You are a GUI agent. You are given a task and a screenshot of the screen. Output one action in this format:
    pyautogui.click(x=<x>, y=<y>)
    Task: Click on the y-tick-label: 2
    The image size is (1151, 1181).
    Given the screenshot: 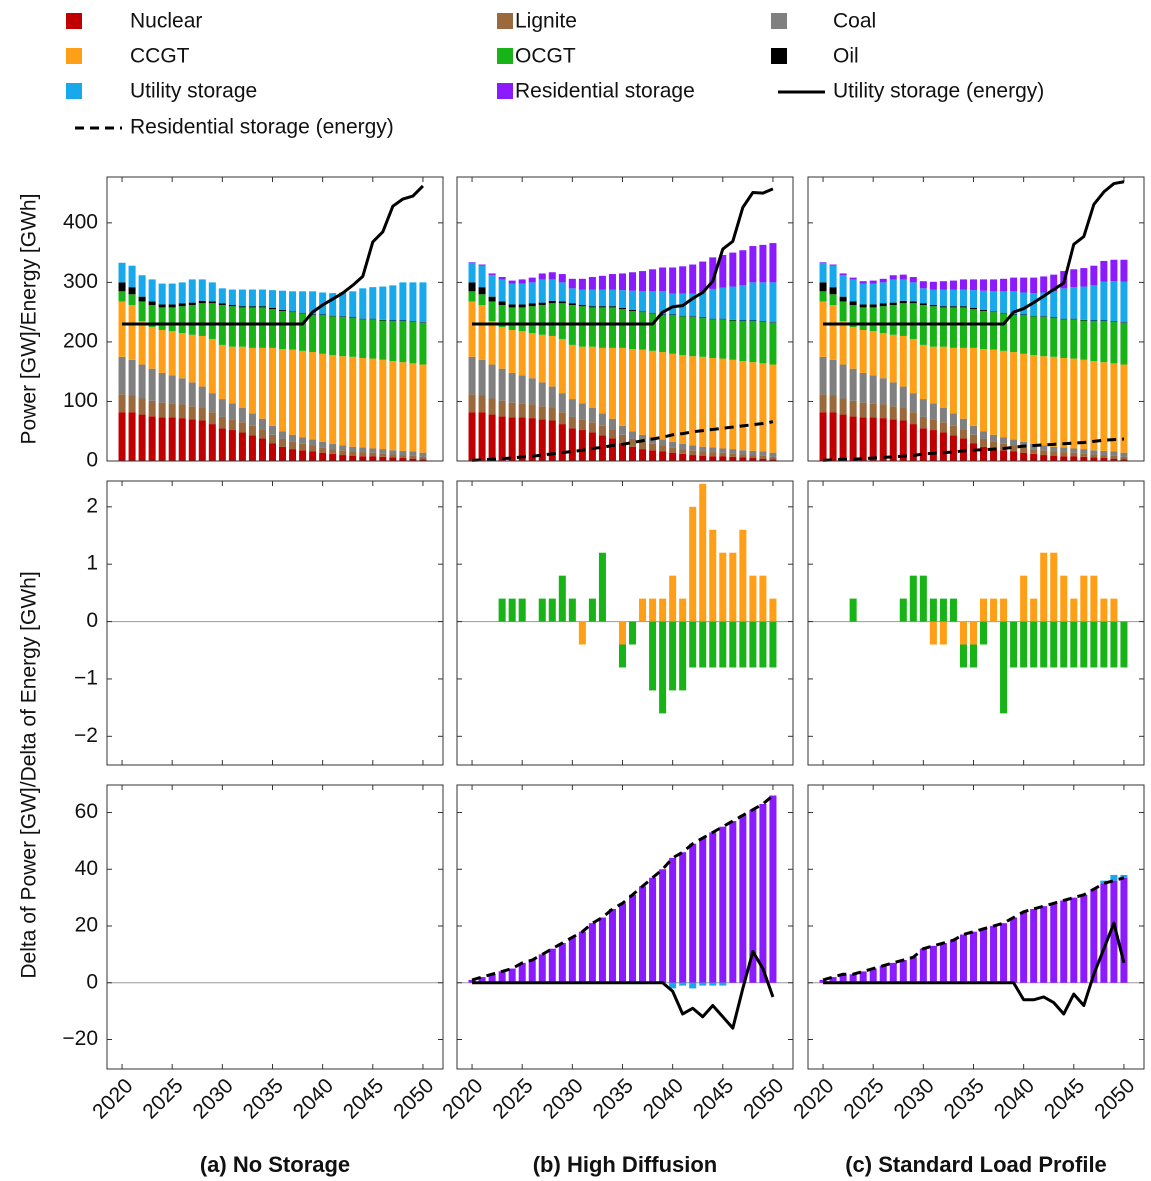 What is the action you would take?
    pyautogui.click(x=92, y=505)
    